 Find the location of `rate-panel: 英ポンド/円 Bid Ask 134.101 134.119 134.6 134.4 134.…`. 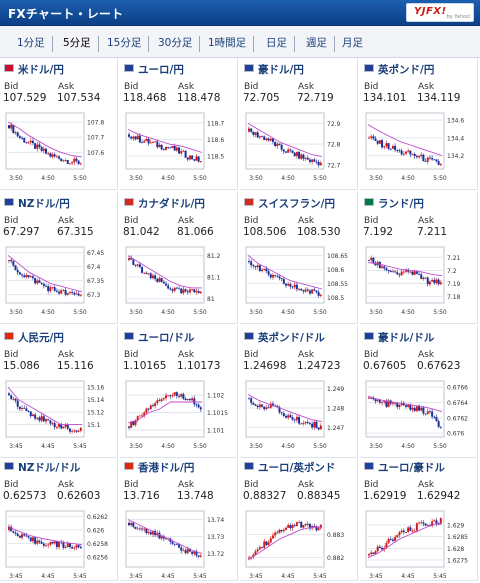

rate-panel: 英ポンド/円 Bid Ask 134.101 134.119 134.6 134.4 134.… is located at coordinates (419, 124).